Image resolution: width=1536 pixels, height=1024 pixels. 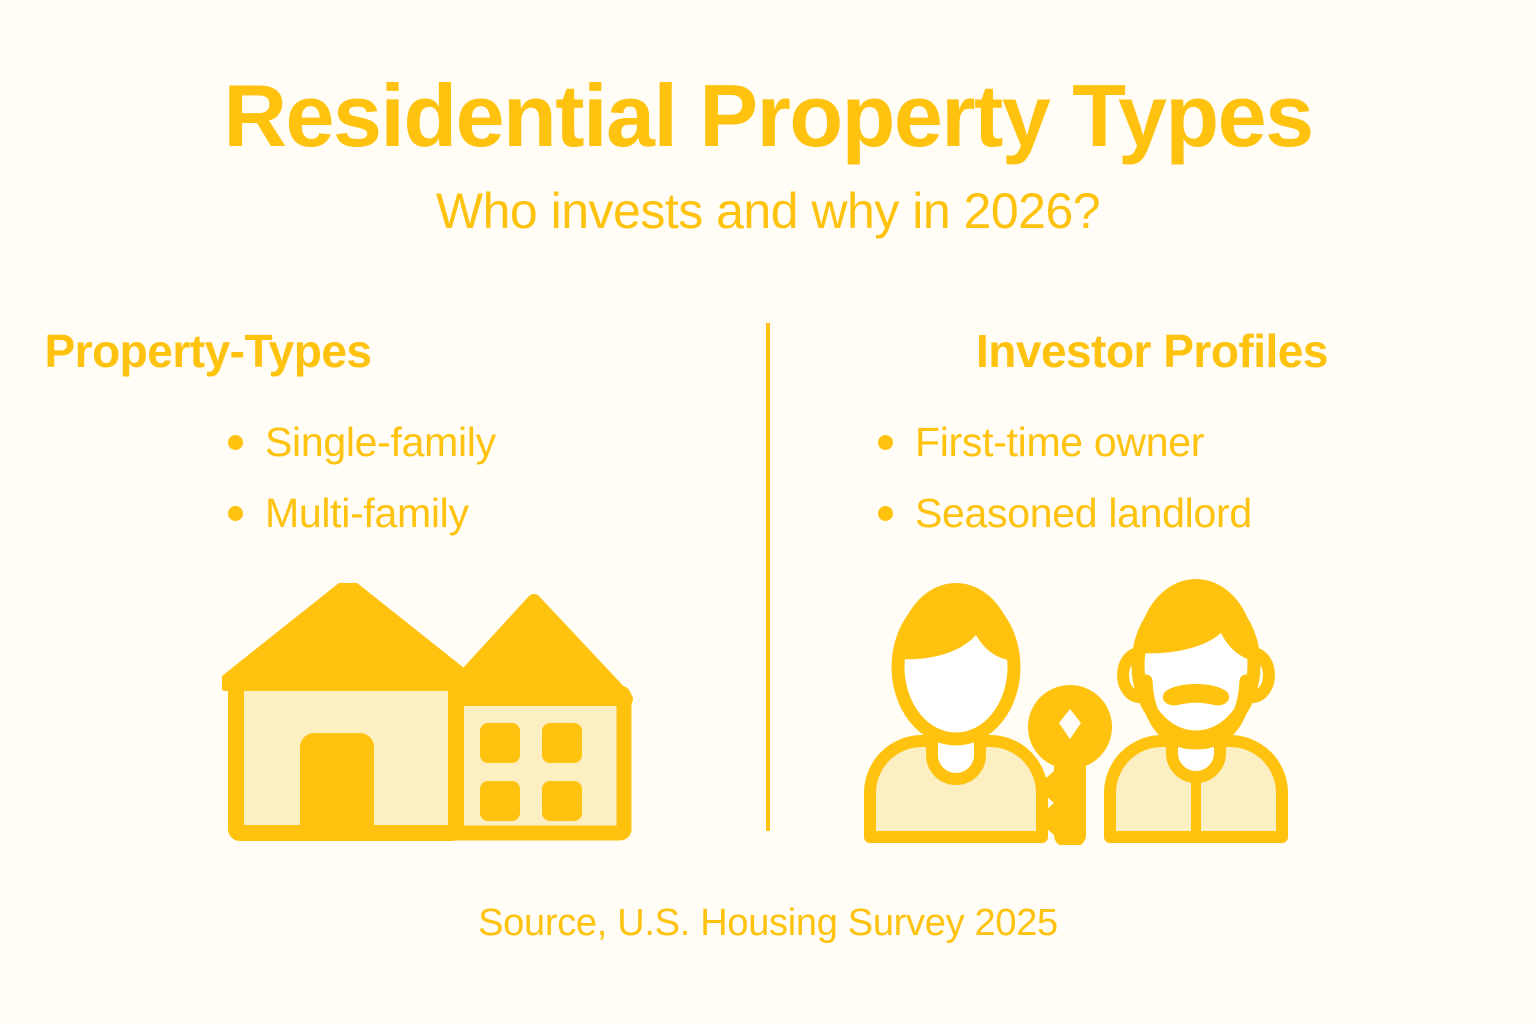 What do you see at coordinates (562, 743) in the screenshot?
I see `window-top-right` at bounding box center [562, 743].